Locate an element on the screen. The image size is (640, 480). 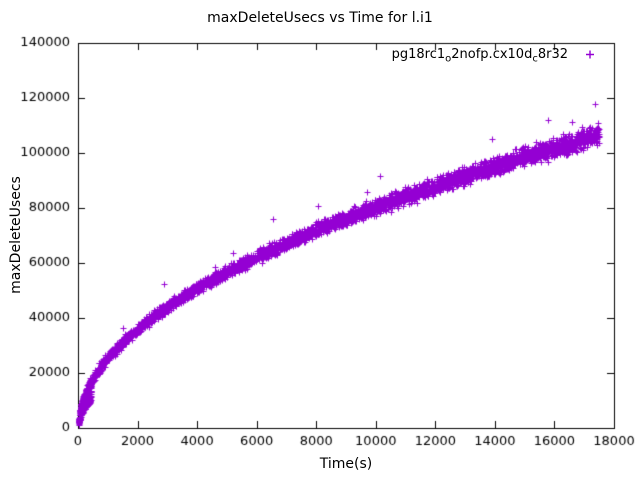
y-axis-label: maxDeleteUsecs is located at coordinates (16, 235).